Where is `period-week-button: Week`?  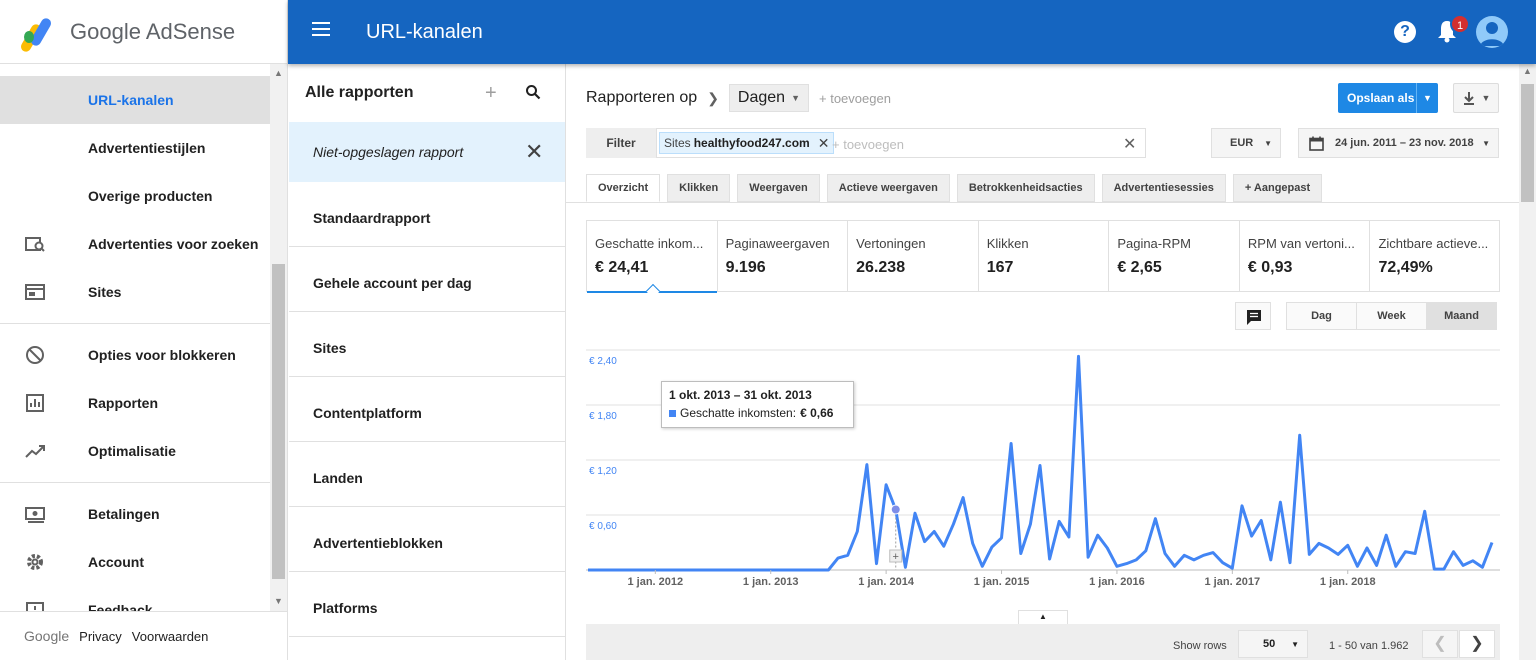 period-week-button: Week is located at coordinates (1391, 316).